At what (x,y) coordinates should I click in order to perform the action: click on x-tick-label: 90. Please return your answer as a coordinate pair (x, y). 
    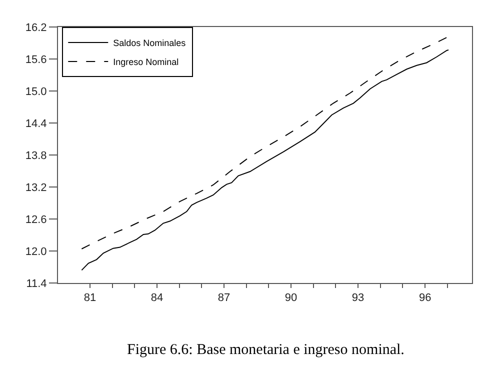
    Looking at the image, I should click on (291, 298).